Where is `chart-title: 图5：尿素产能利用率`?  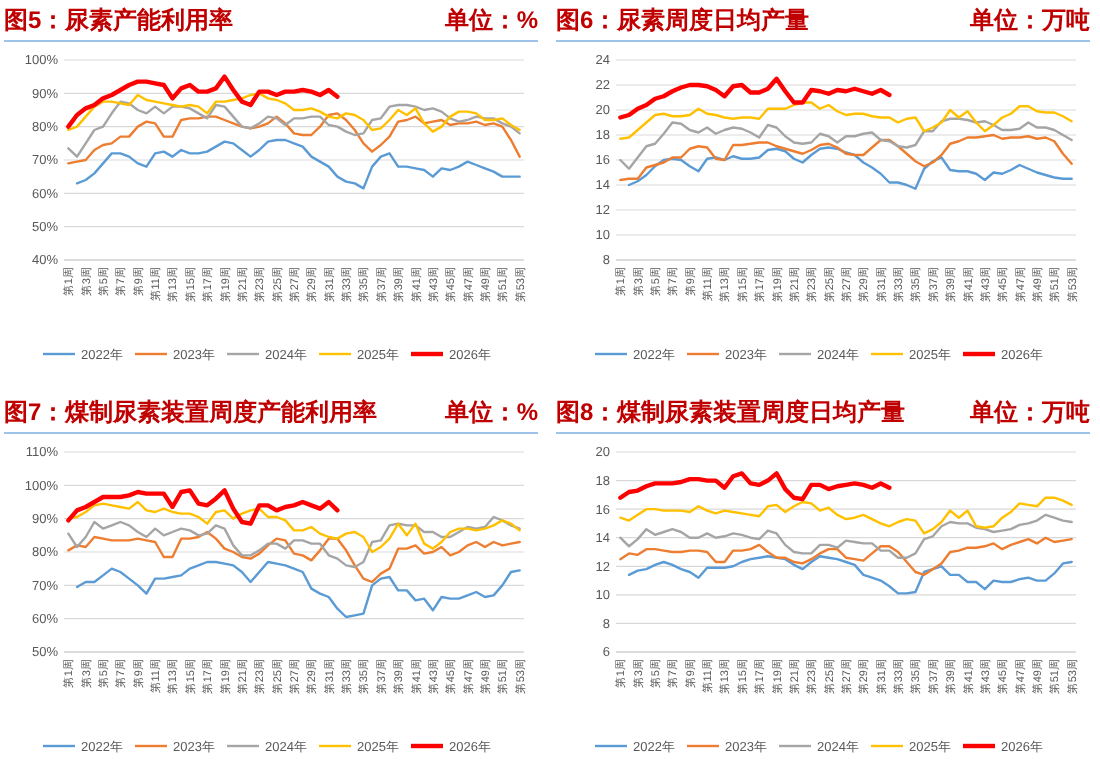
chart-title: 图5：尿素产能利用率 is located at coordinates (119, 21).